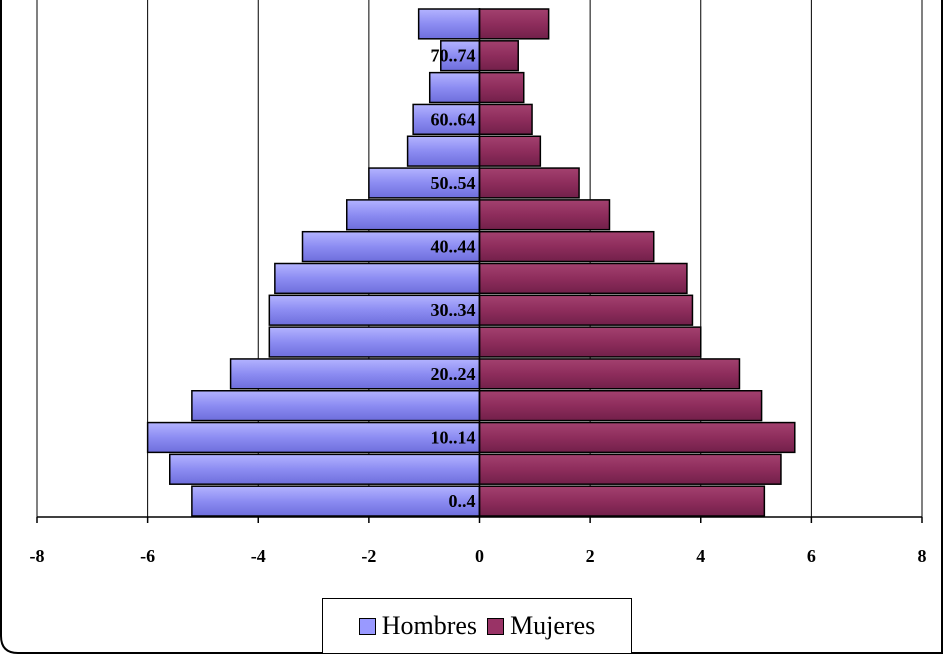 Image resolution: width=943 pixels, height=654 pixels. What do you see at coordinates (496, 626) in the screenshot?
I see `legend-swatch-mujeres` at bounding box center [496, 626].